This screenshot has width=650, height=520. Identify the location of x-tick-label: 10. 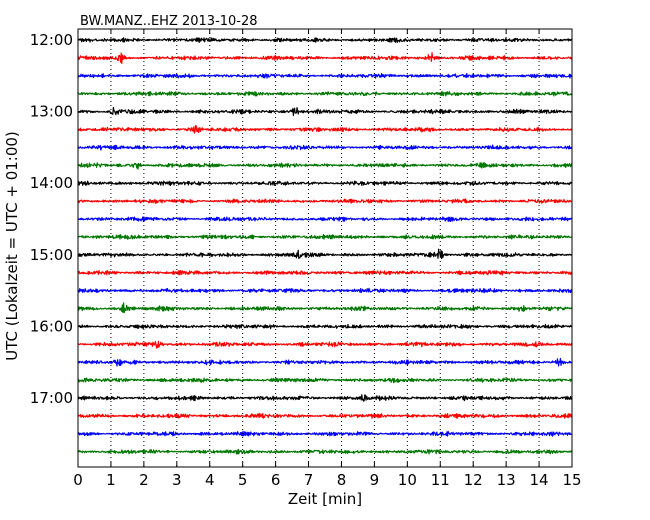
(407, 480).